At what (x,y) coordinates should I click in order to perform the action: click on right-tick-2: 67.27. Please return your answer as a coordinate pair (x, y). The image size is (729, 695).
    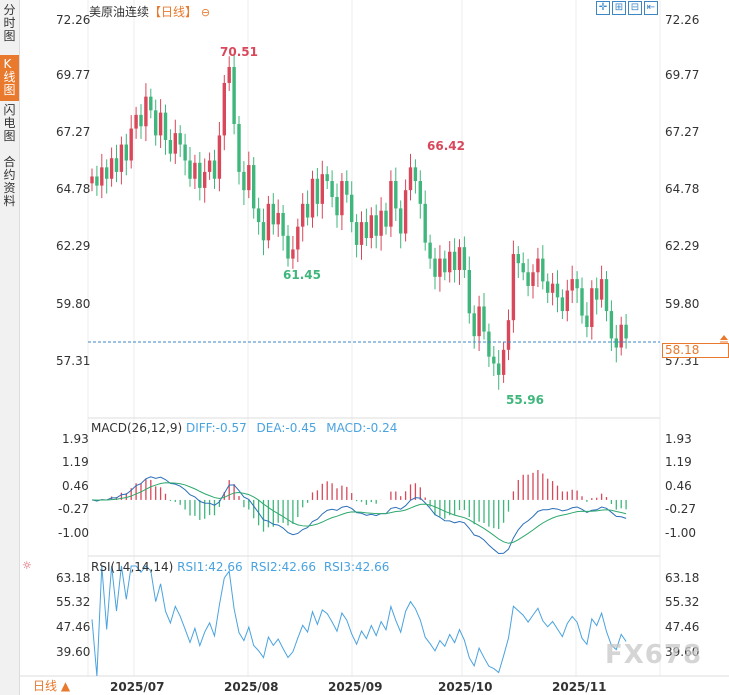
    Looking at the image, I should click on (682, 132).